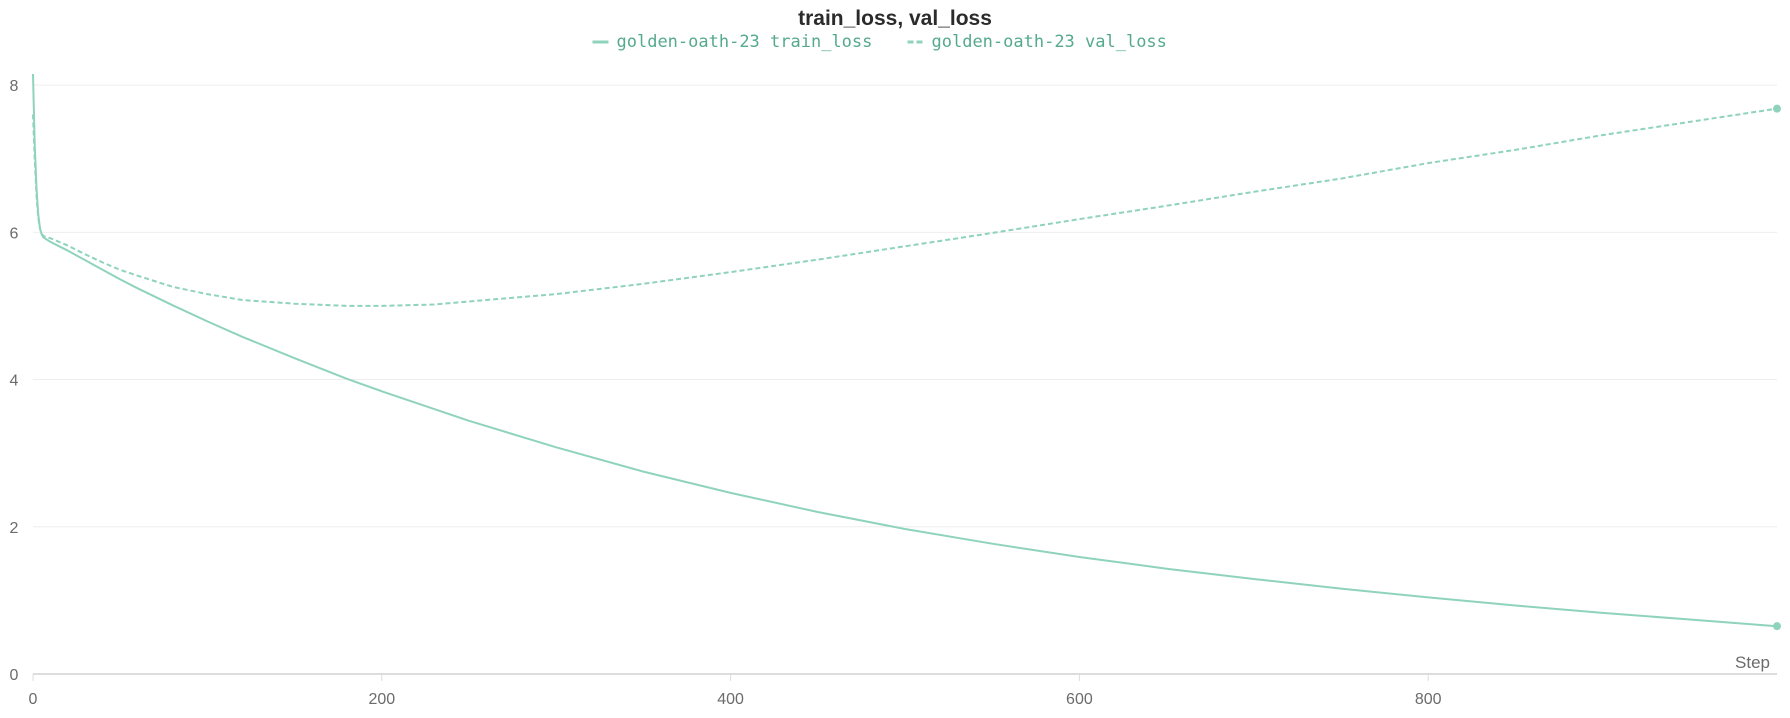 The image size is (1790, 718). Describe the element at coordinates (730, 699) in the screenshot. I see `x-tick-label: 400` at that location.